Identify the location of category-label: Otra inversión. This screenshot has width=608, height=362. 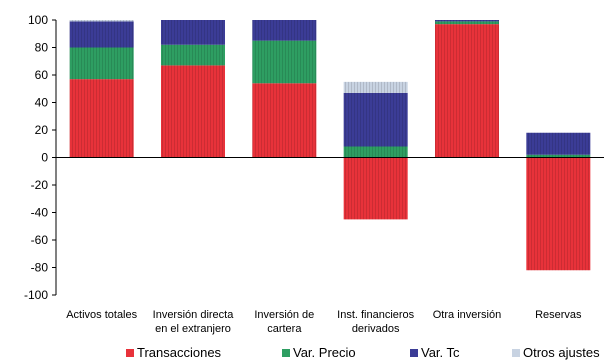
(467, 315).